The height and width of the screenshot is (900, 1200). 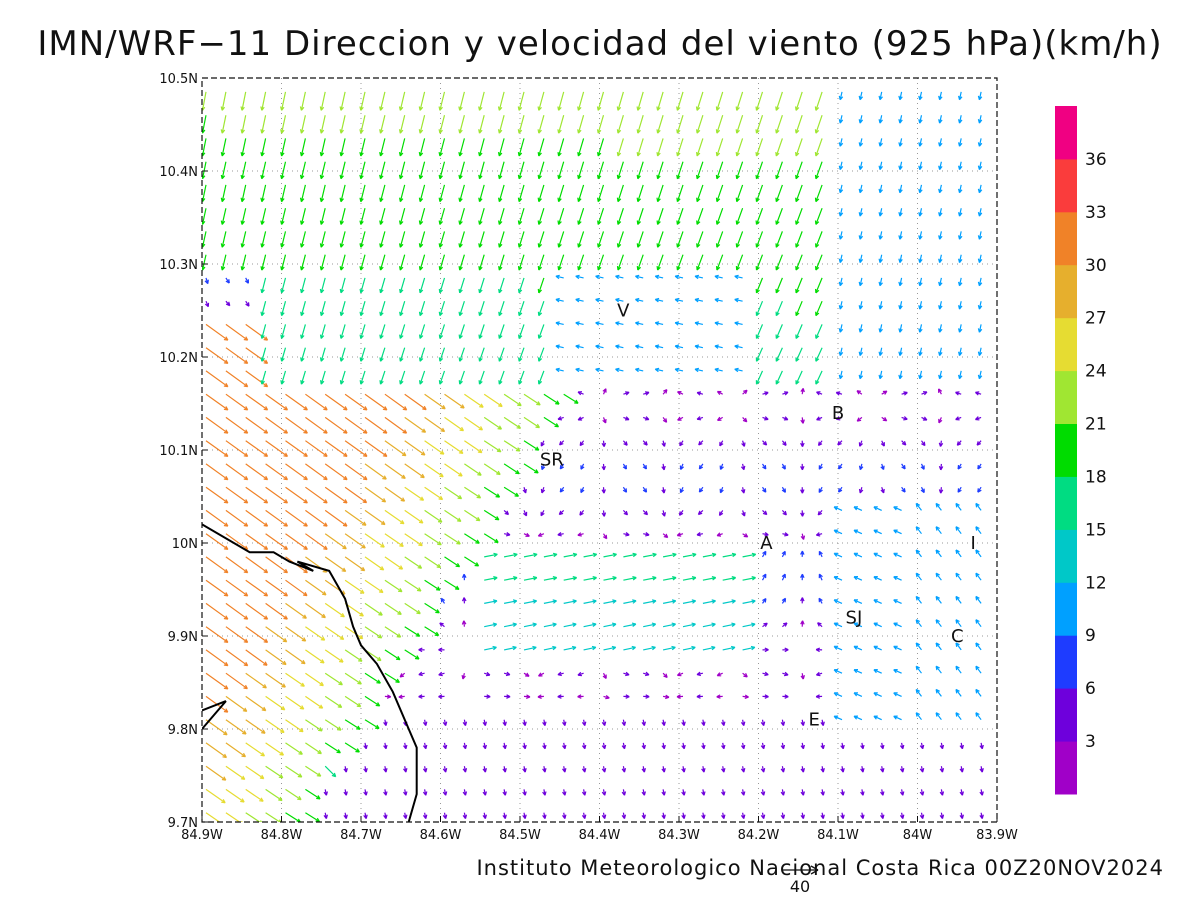 What do you see at coordinates (202, 835) in the screenshot?
I see `x-tick-label: 84.9W` at bounding box center [202, 835].